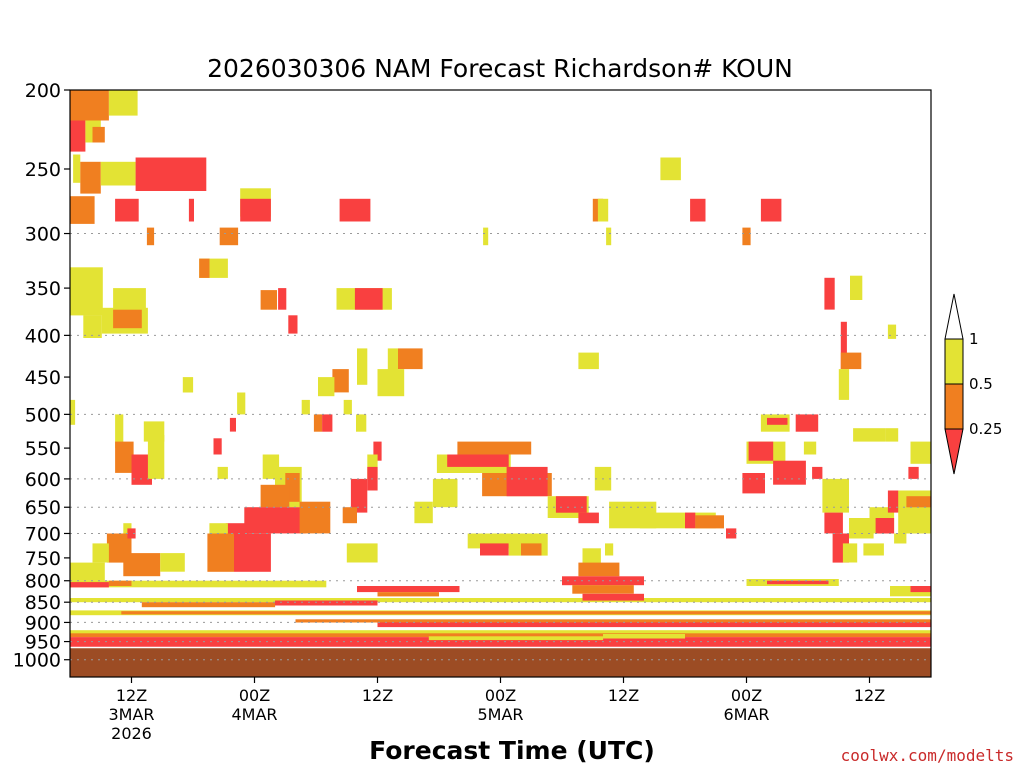 The image size is (1024, 773). Describe the element at coordinates (43, 415) in the screenshot. I see `y-tick-label: 500` at that location.